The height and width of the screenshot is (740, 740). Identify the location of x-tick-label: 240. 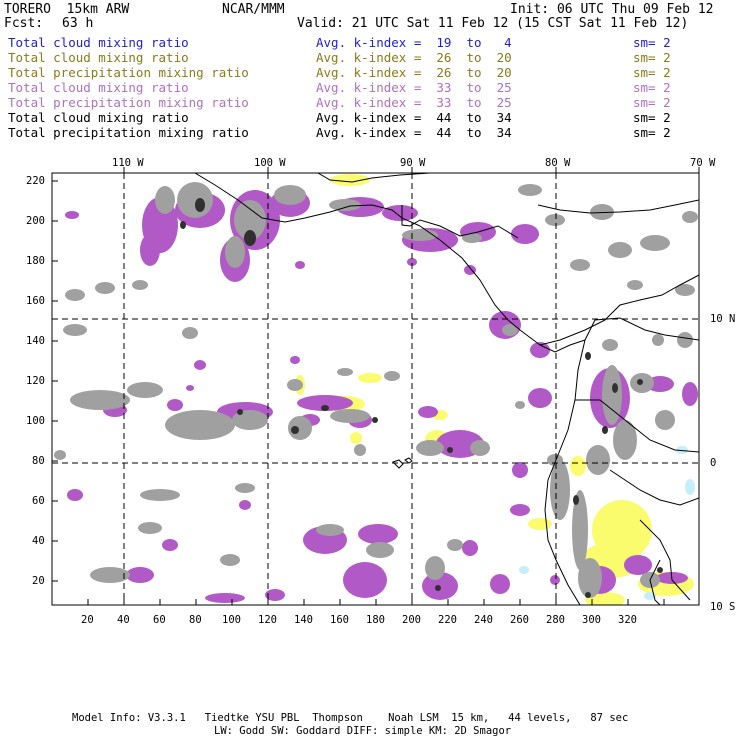
(483, 620).